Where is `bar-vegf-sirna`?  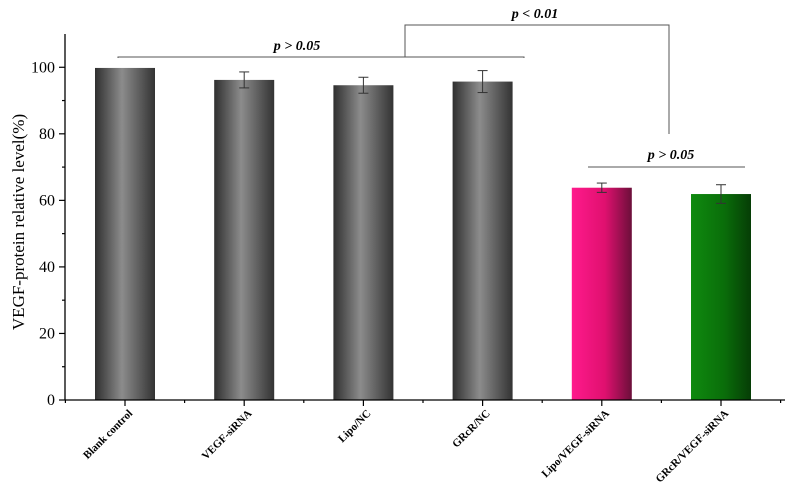 bar-vegf-sirna is located at coordinates (244, 239).